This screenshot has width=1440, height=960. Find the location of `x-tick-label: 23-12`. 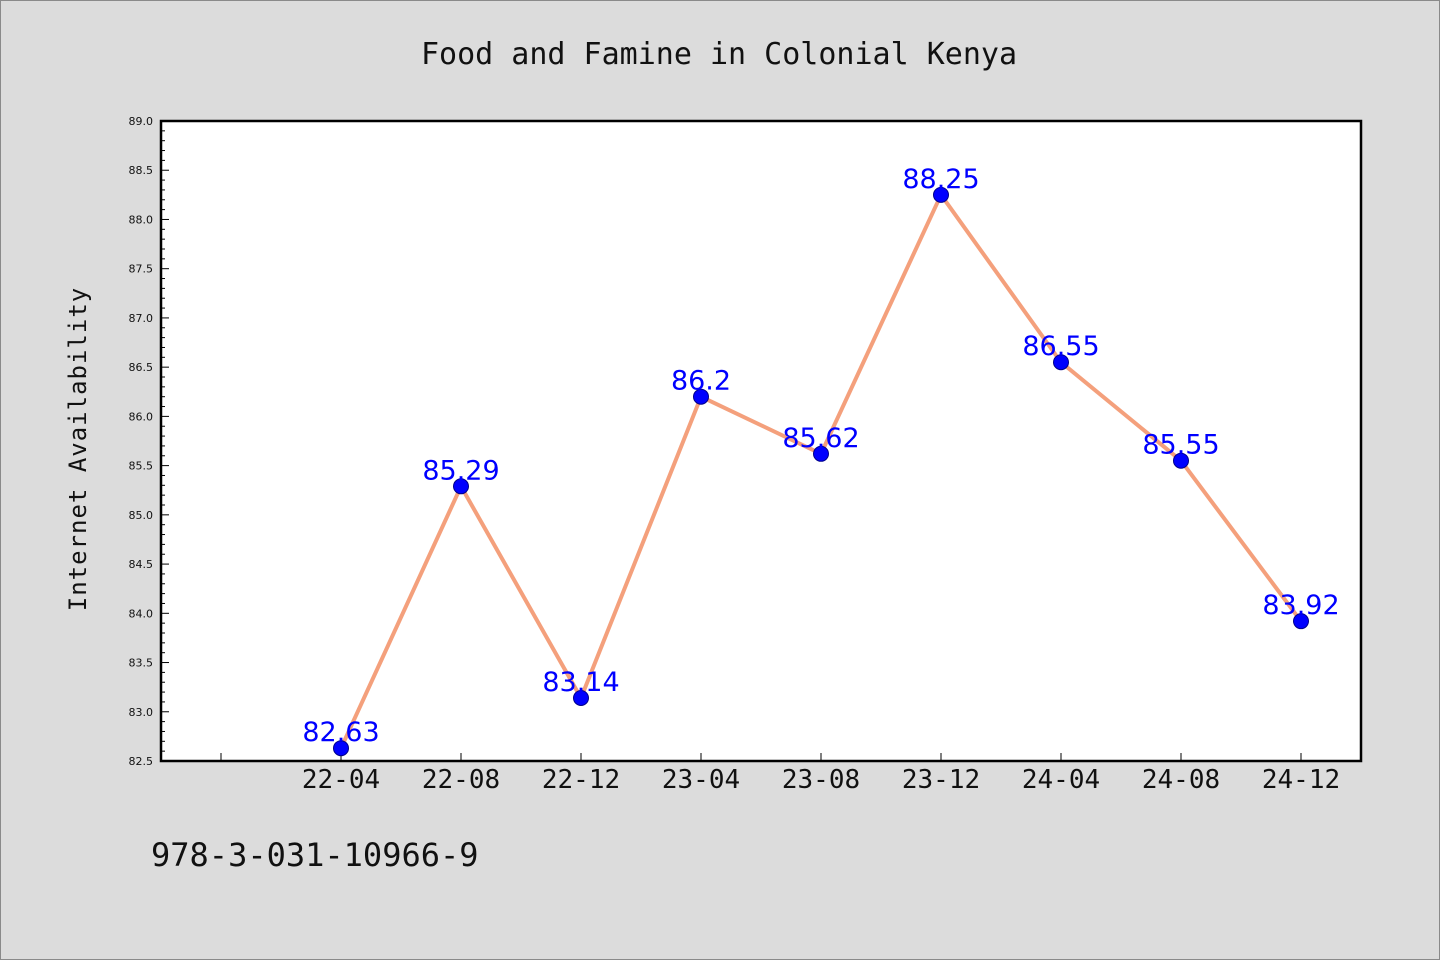

x-tick-label: 23-12 is located at coordinates (941, 780).